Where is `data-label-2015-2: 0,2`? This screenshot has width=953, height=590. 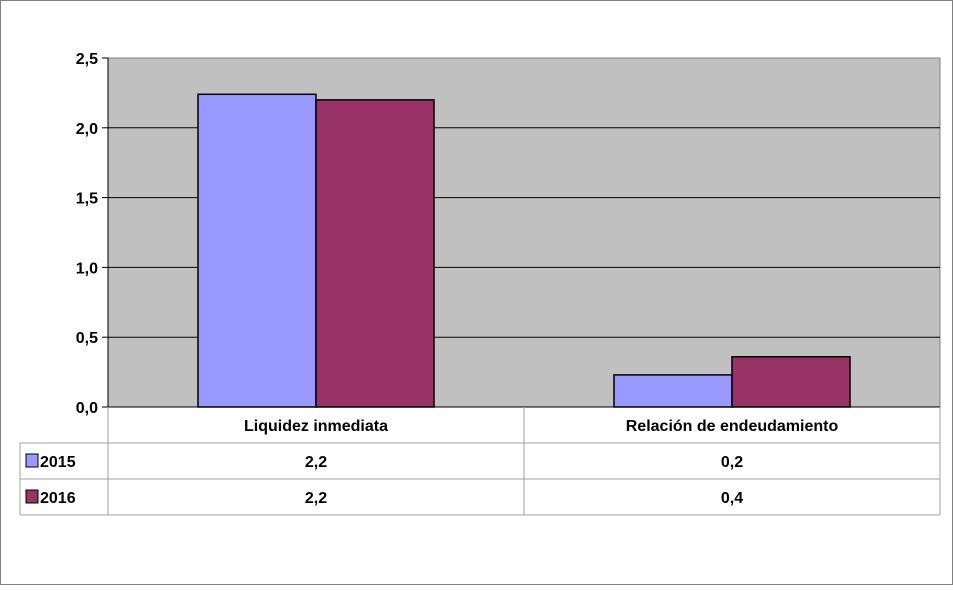
data-label-2015-2: 0,2 is located at coordinates (732, 462).